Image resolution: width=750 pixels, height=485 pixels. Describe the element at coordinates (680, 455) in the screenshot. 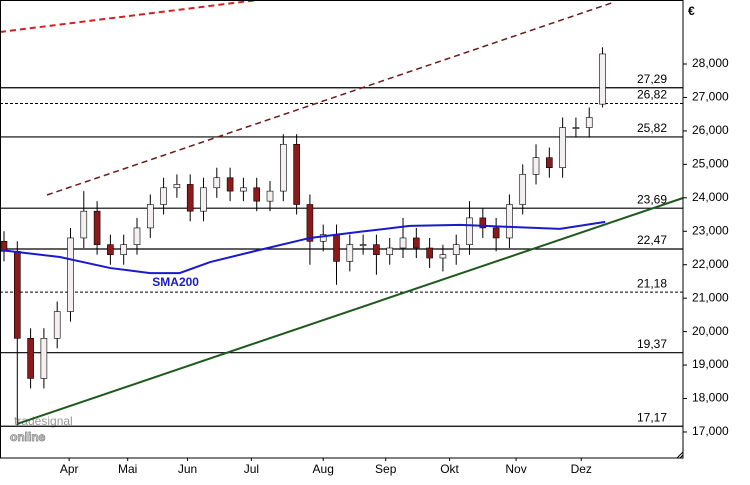

I see `corner-grip` at that location.